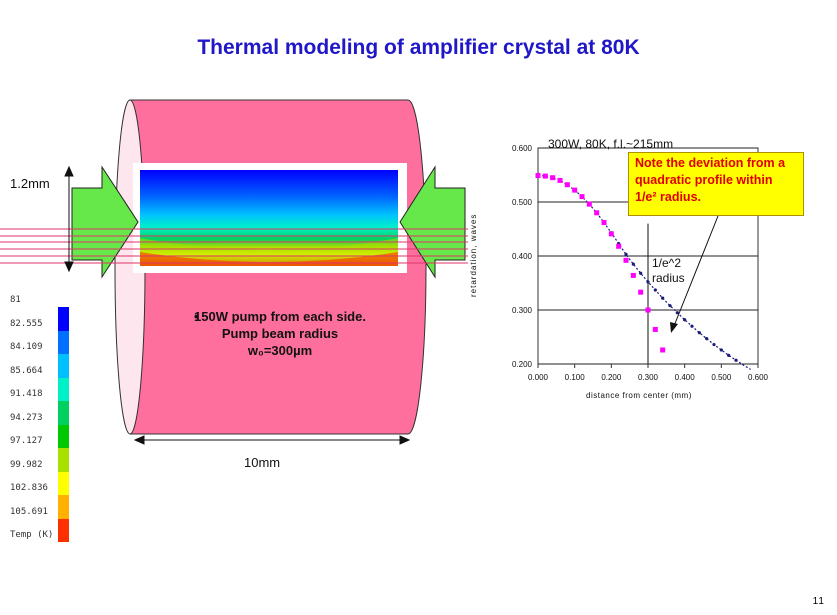 This screenshot has width=837, height=615. Describe the element at coordinates (29, 511) in the screenshot. I see `legend-label: 105.691` at that location.